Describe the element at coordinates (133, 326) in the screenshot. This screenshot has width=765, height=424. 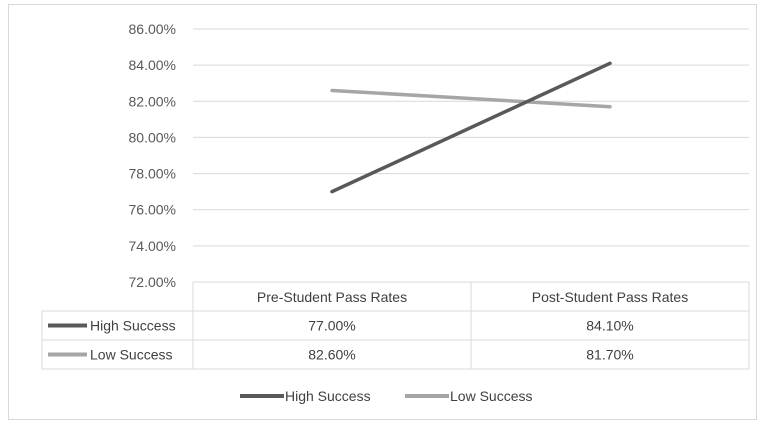
I see `table-series-name-0: High Success` at that location.